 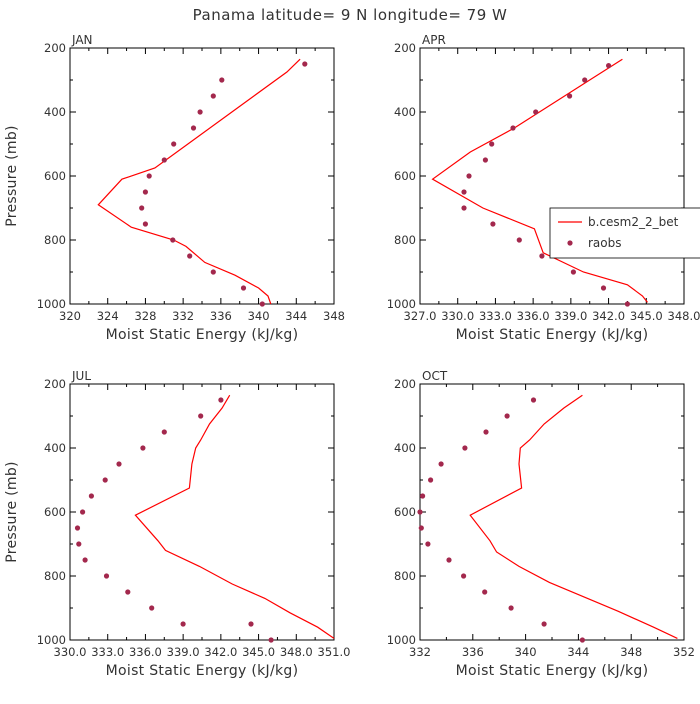 I want to click on x-tick-label: 324, so click(x=108, y=316).